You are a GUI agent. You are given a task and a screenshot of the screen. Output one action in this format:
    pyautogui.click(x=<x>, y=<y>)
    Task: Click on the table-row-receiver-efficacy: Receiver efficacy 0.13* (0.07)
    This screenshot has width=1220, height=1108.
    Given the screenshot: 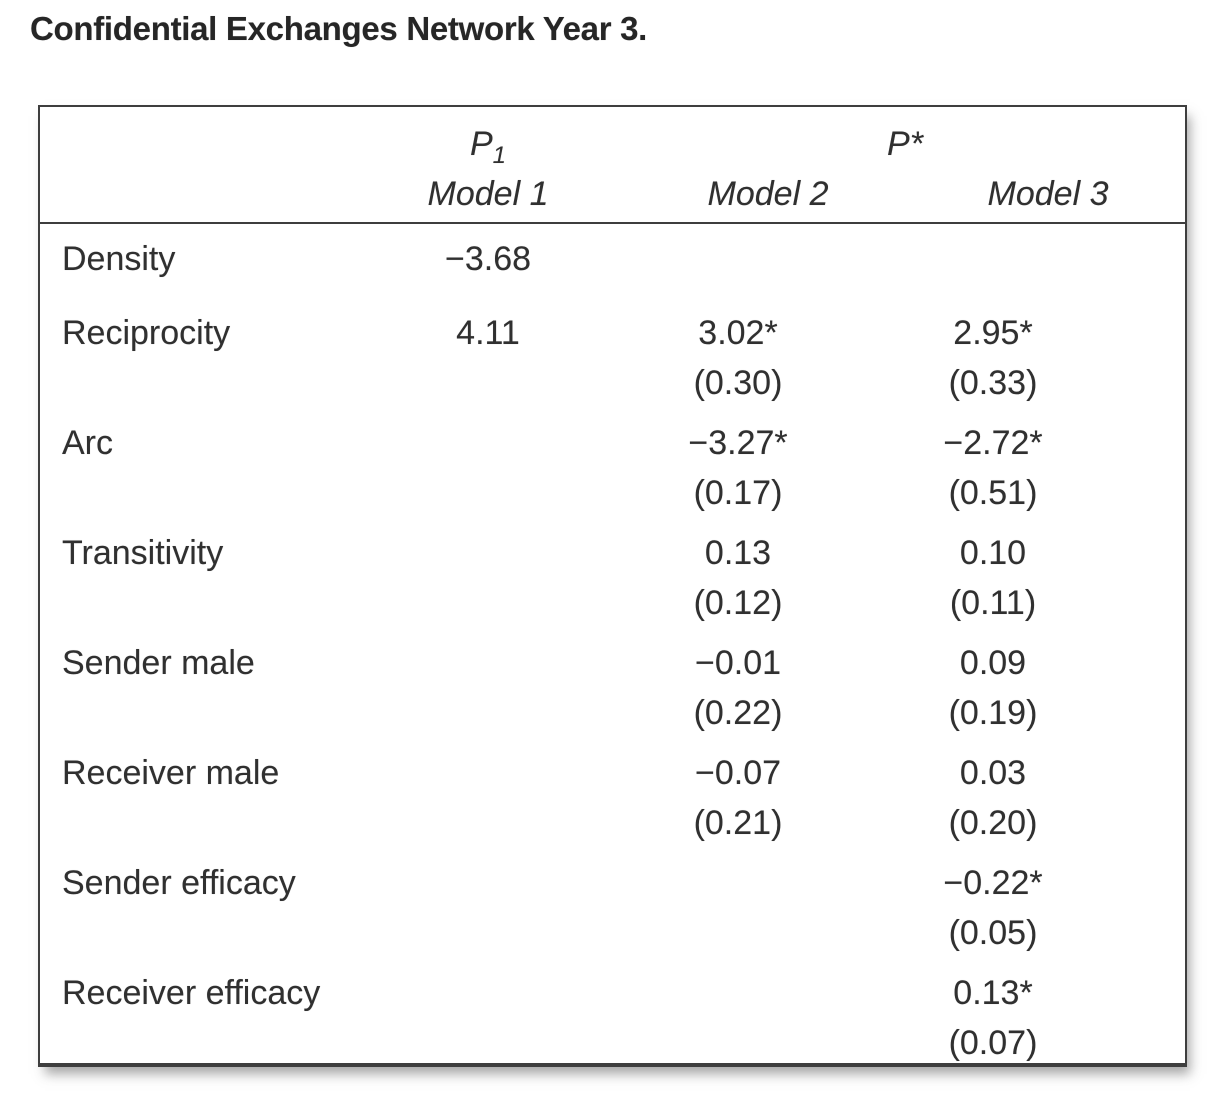 What is the action you would take?
    pyautogui.click(x=612, y=1010)
    